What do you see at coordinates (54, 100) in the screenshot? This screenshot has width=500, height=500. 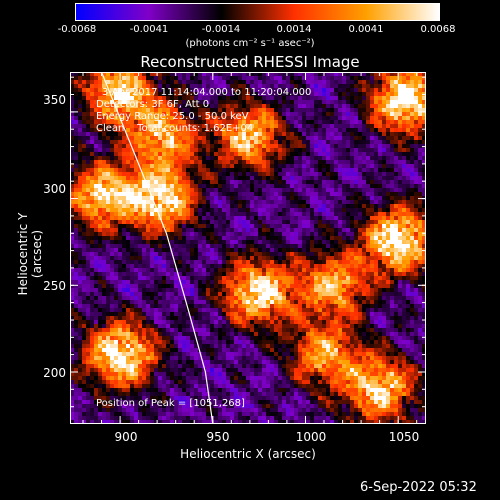 I see `y-tick-label: 350` at bounding box center [54, 100].